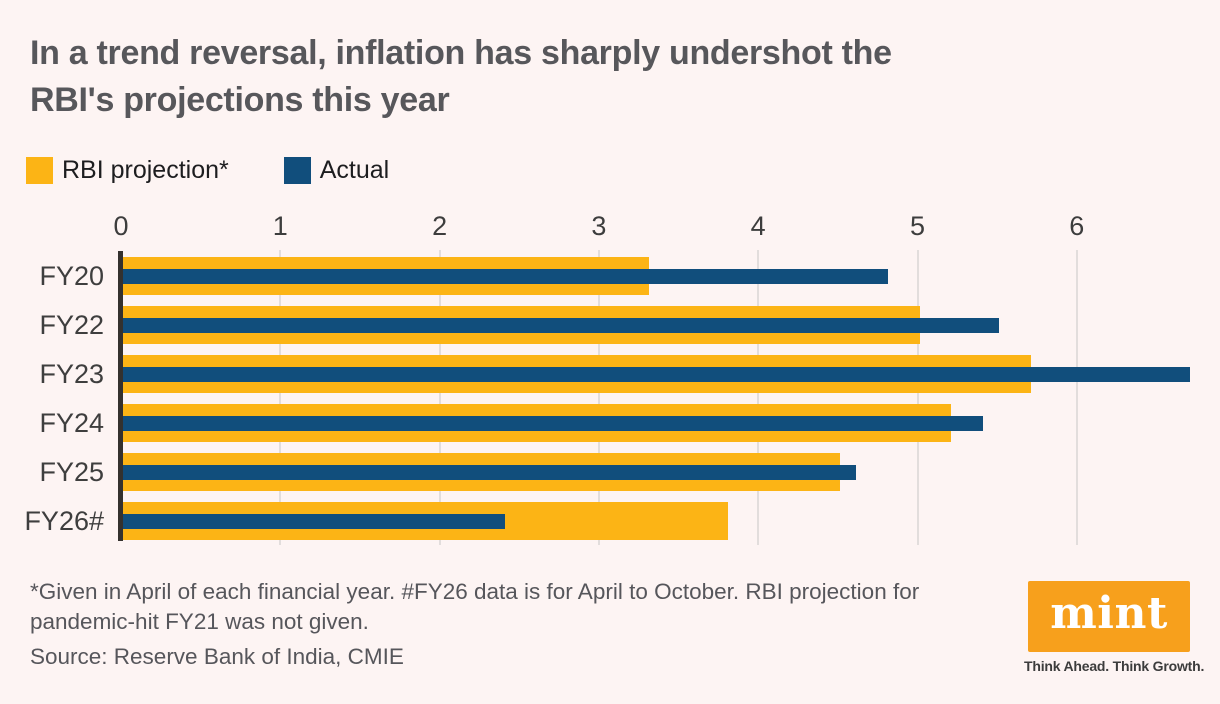  What do you see at coordinates (71, 276) in the screenshot?
I see `category-label-fy20: FY20` at bounding box center [71, 276].